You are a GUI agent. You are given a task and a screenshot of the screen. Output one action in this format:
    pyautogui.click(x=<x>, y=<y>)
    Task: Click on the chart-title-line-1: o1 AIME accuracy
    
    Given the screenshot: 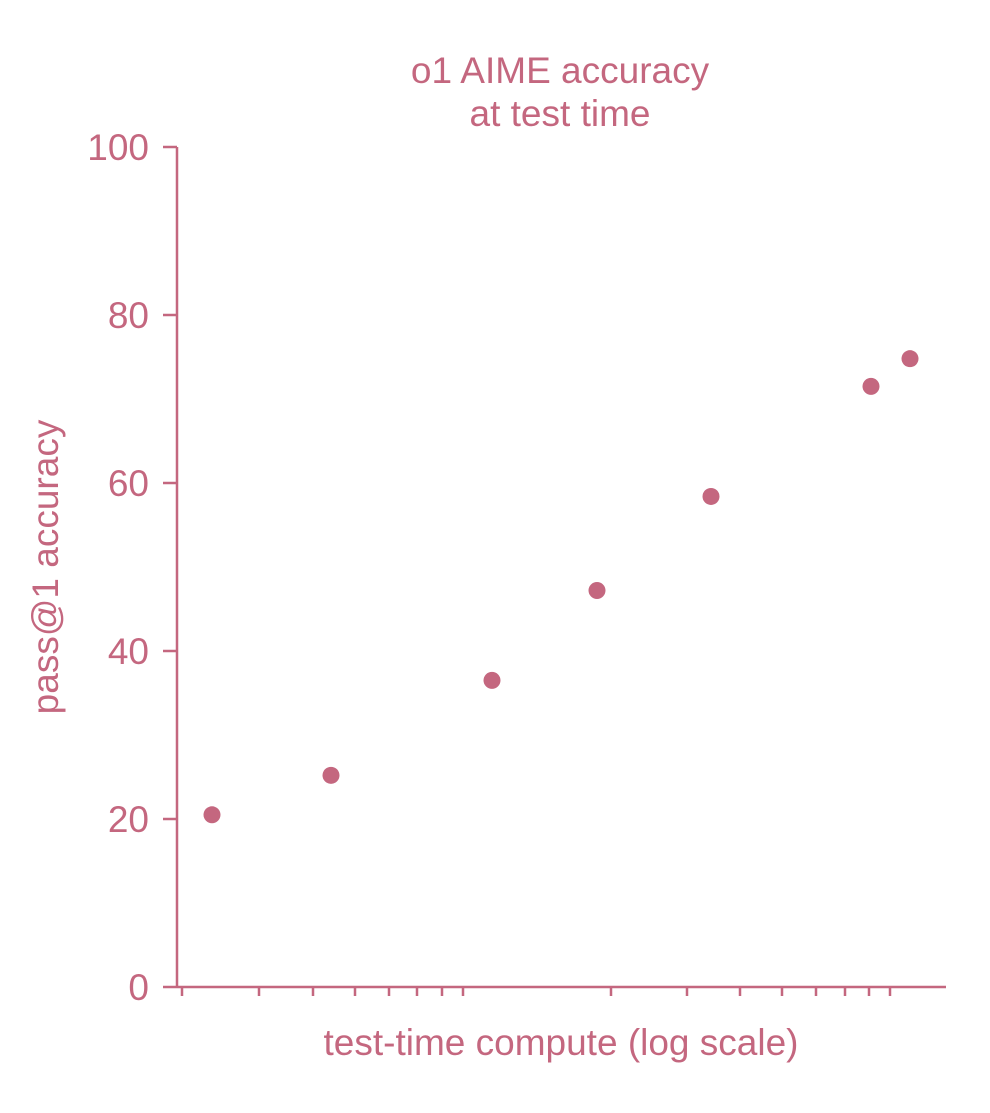 What is the action you would take?
    pyautogui.click(x=560, y=70)
    